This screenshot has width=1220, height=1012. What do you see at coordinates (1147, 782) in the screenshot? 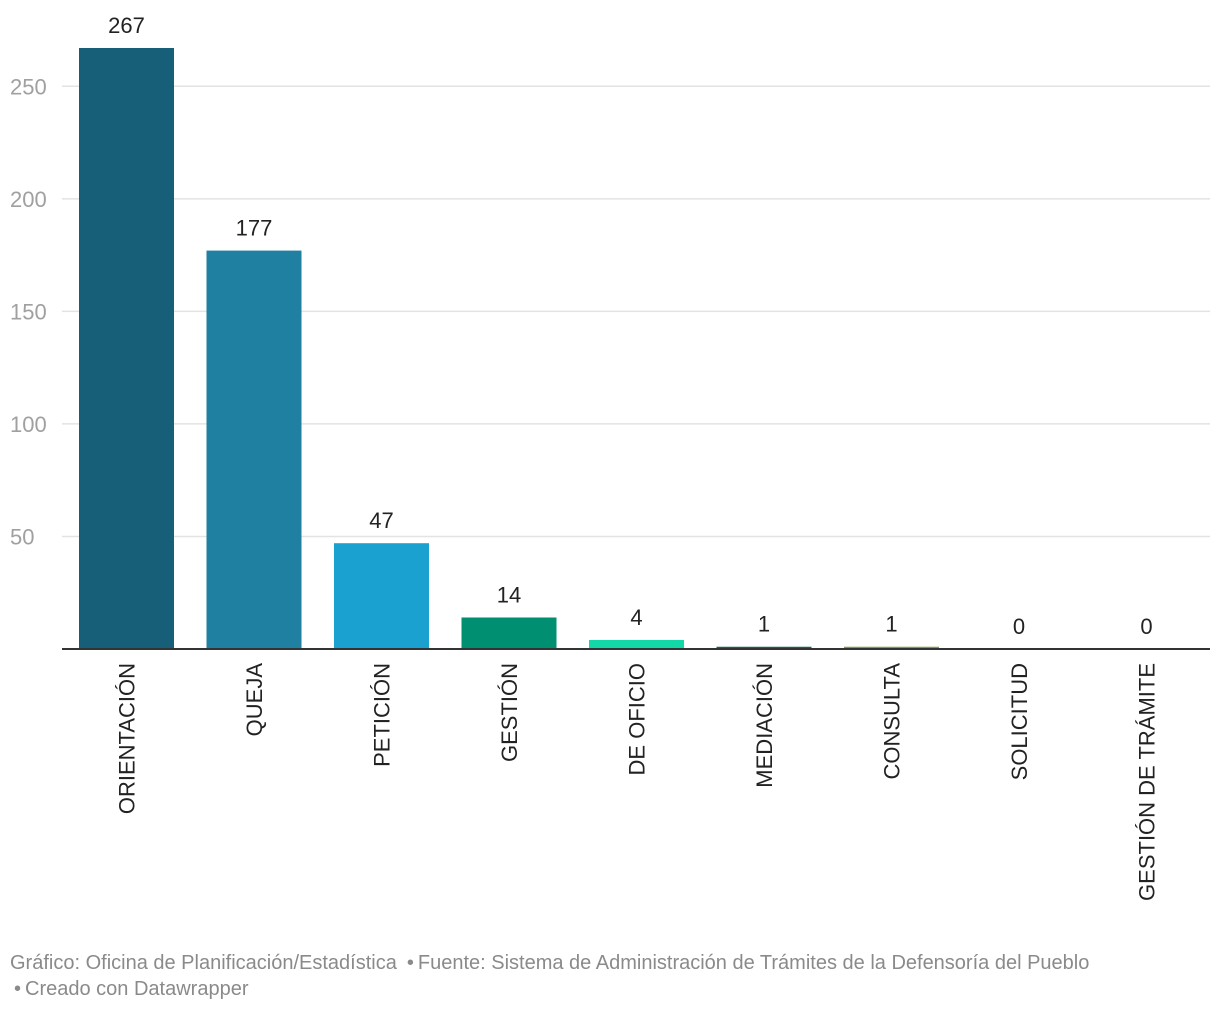
I see `x-tick-label: GESTIÓN DE TRÁMITE` at bounding box center [1147, 782].